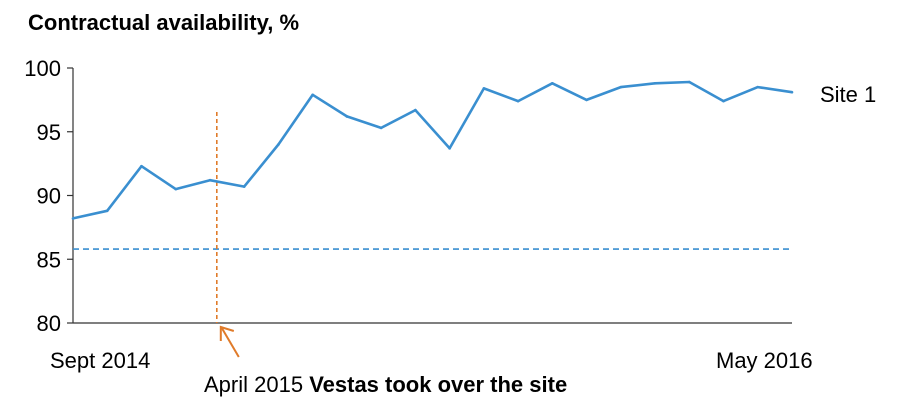  I want to click on event-arrow-shaft, so click(230, 342).